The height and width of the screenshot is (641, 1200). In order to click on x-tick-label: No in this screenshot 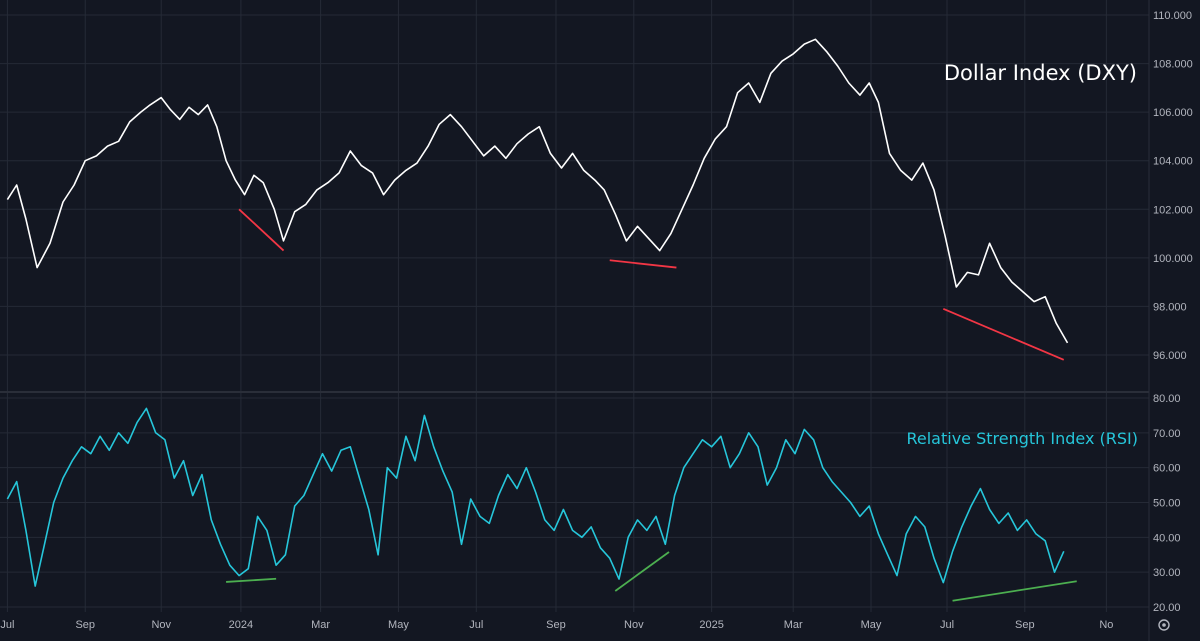, I will do `click(1106, 625)`.